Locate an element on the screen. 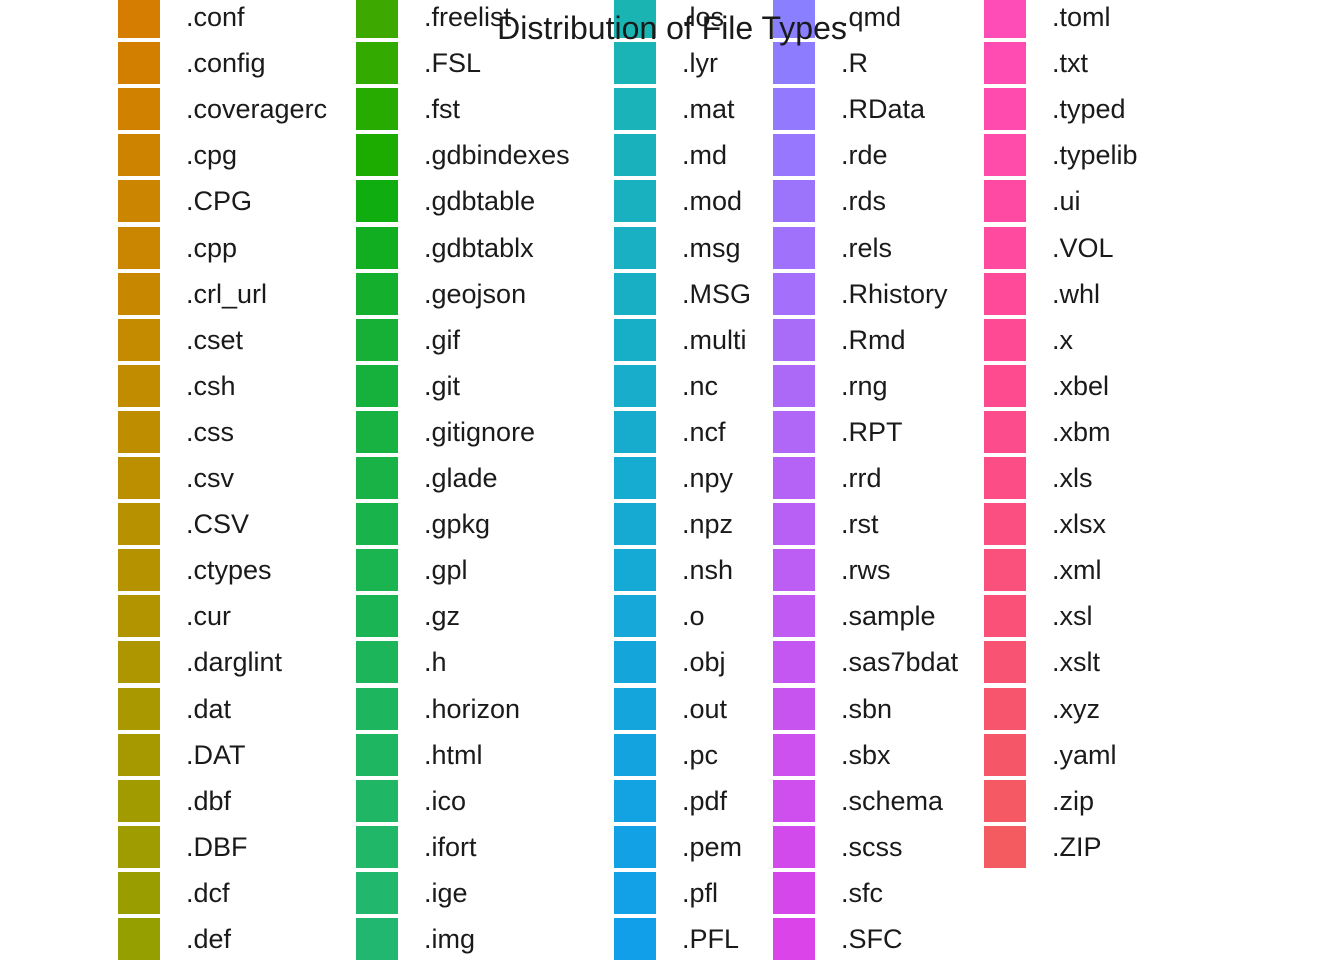 The height and width of the screenshot is (960, 1344). legend-label: .gz is located at coordinates (442, 616).